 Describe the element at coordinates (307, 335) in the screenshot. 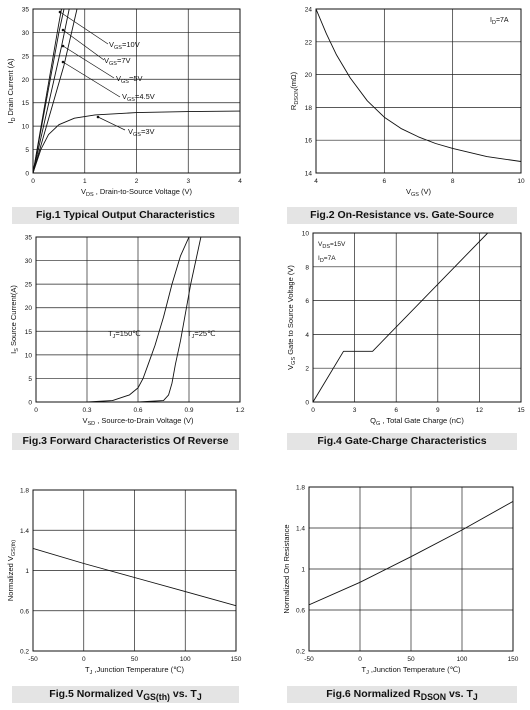

I see `y-tick-label: 4` at that location.